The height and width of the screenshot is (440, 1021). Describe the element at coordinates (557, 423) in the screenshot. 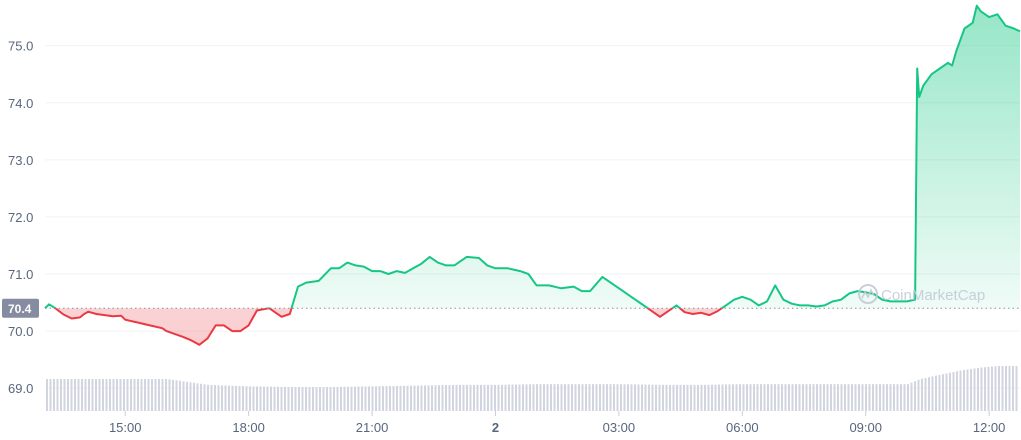

I see `x-axis: 15:00 18:00 21:00 2 03:00 06:00 09:00 12:00` at that location.